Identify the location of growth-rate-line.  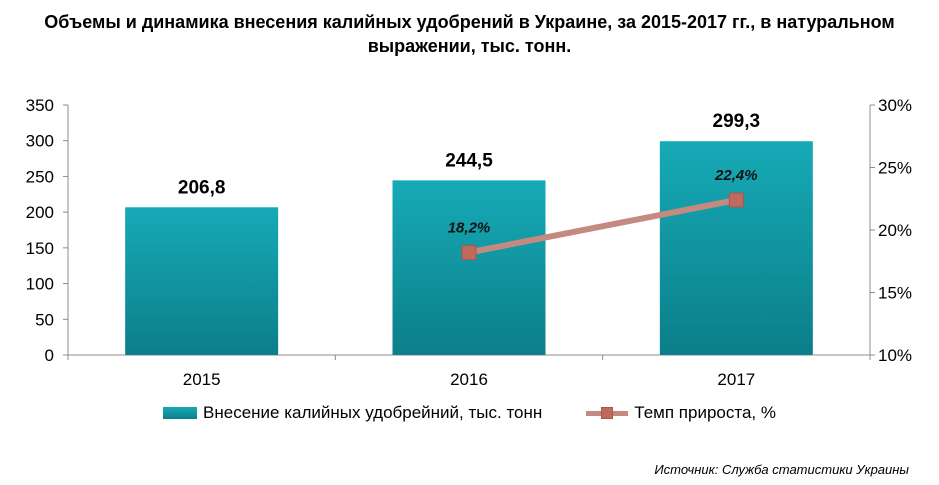
(602, 226).